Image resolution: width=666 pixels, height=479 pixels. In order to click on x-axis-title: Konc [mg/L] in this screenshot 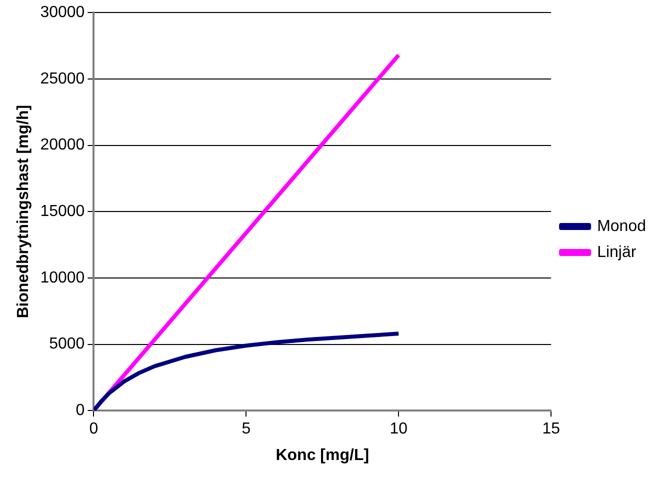, I will do `click(323, 455)`.